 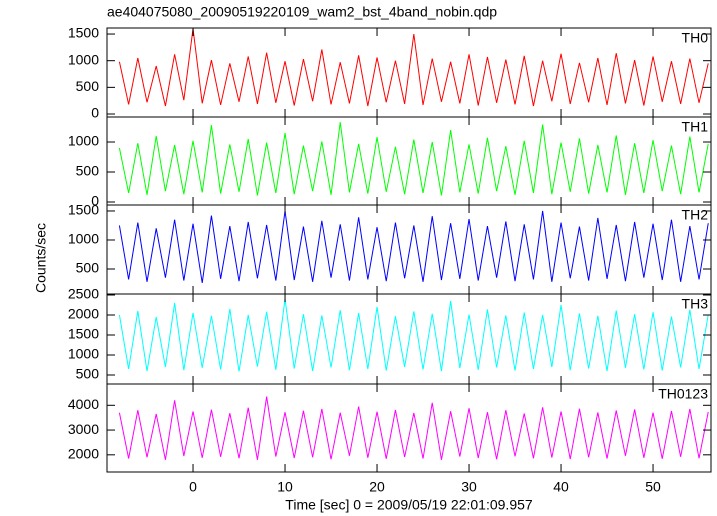 I want to click on y-axis-label: Counts/sec, so click(x=41, y=258).